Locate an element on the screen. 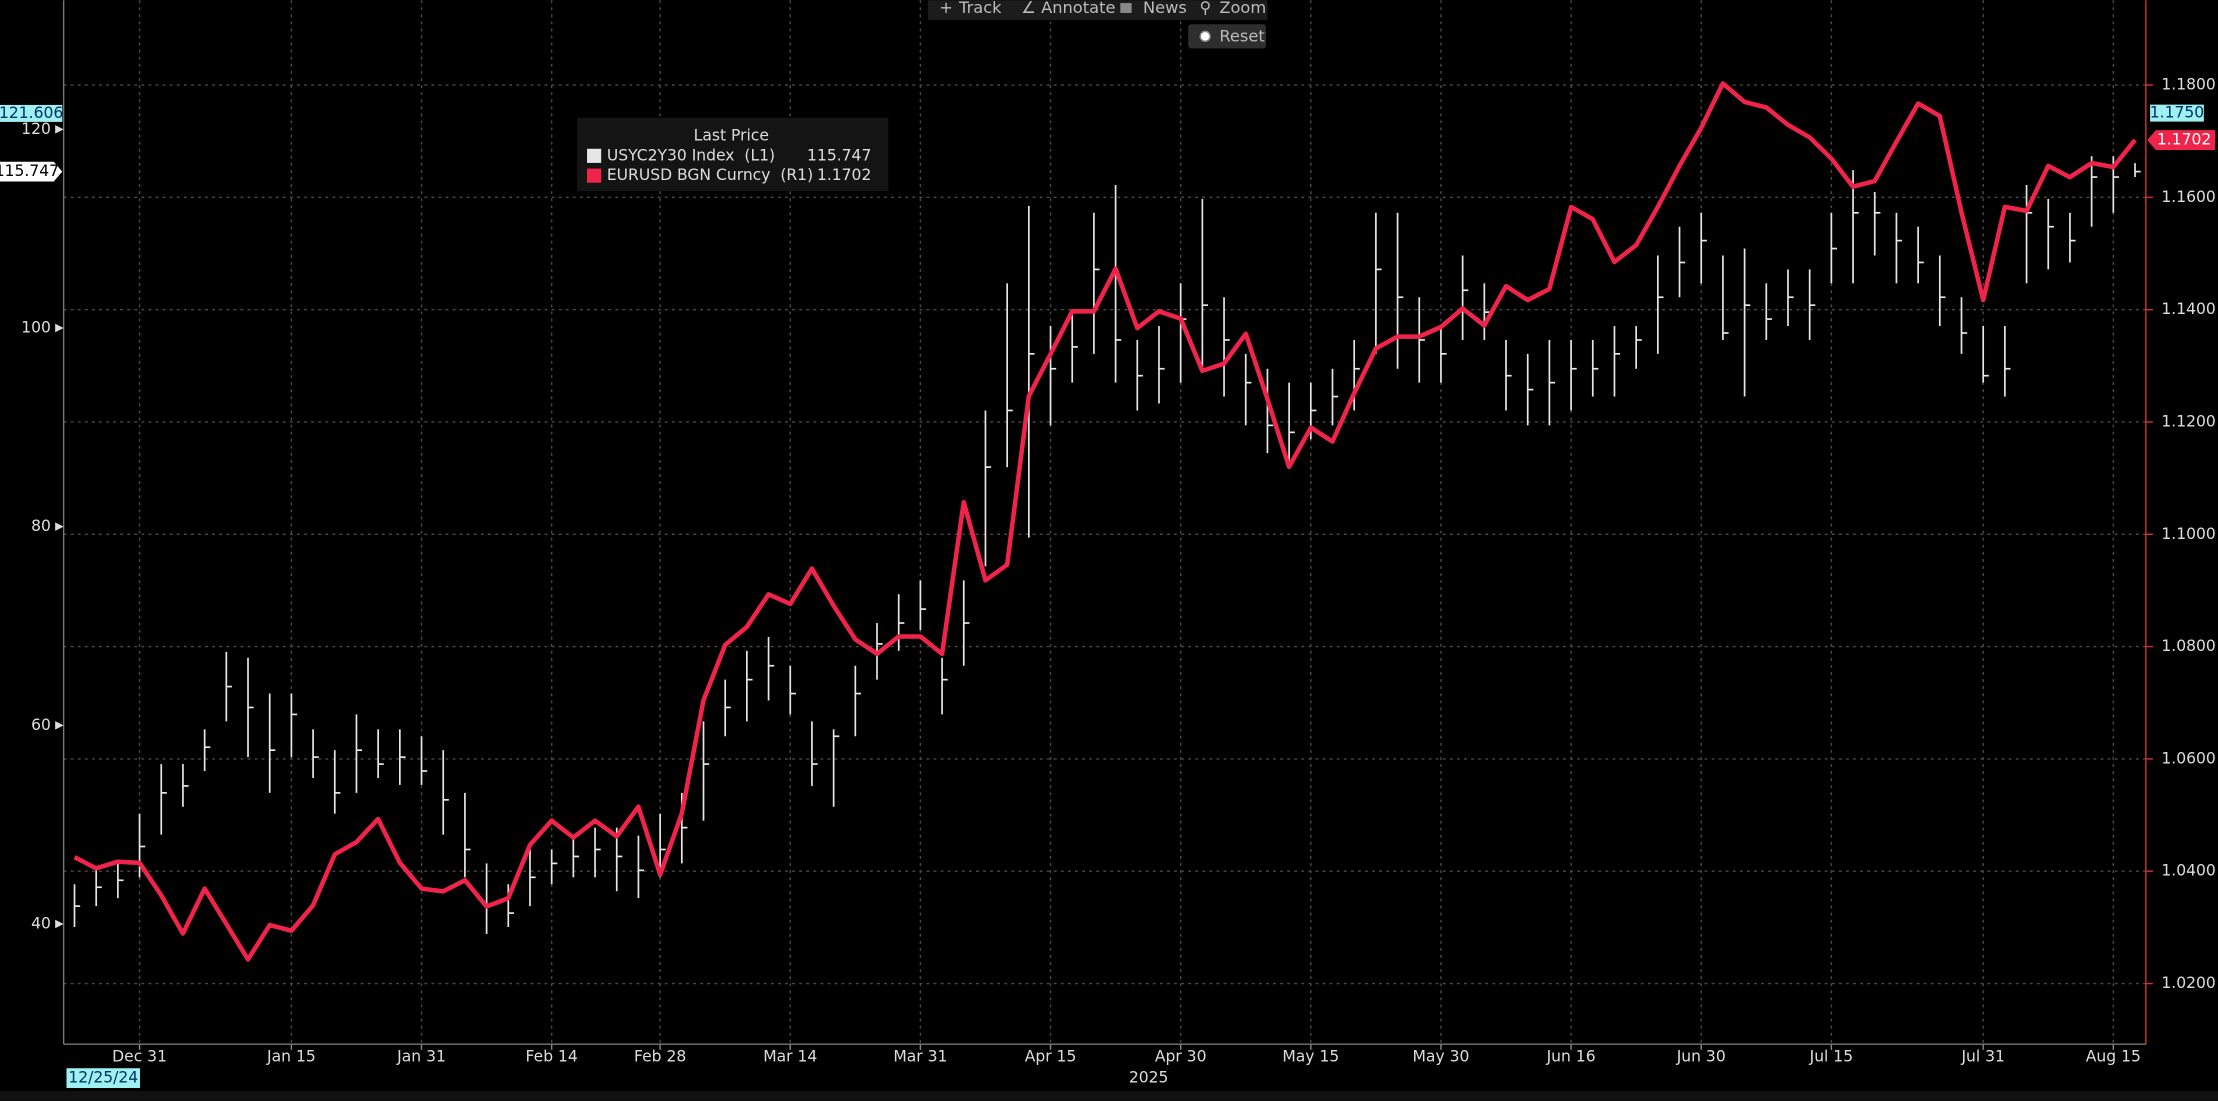  x-tick-label: Jun 30 is located at coordinates (1701, 1056).